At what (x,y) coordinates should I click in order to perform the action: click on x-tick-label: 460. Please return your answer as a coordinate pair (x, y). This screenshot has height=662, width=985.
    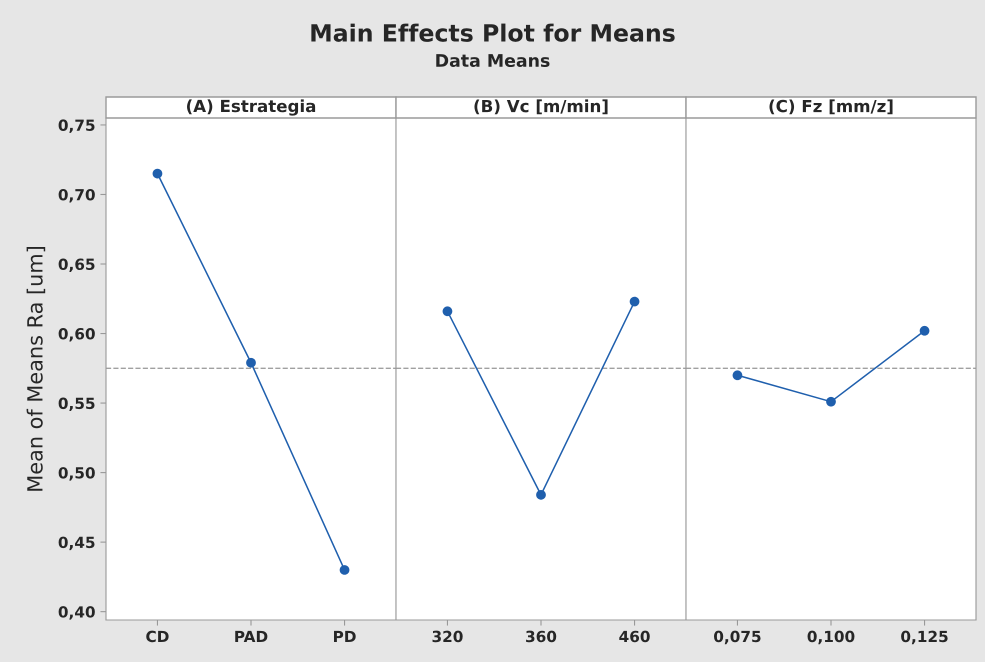
    Looking at the image, I should click on (634, 636).